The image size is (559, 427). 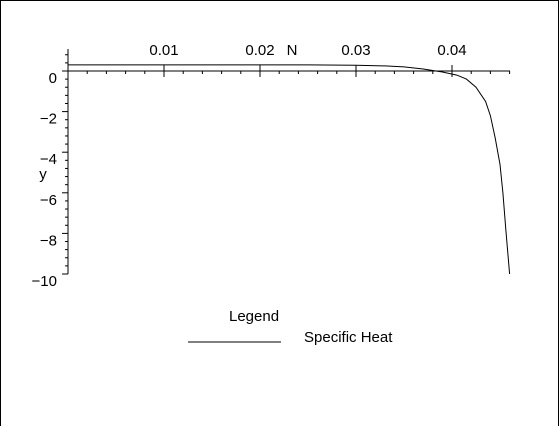 I want to click on y-axis-label: y, so click(x=43, y=174).